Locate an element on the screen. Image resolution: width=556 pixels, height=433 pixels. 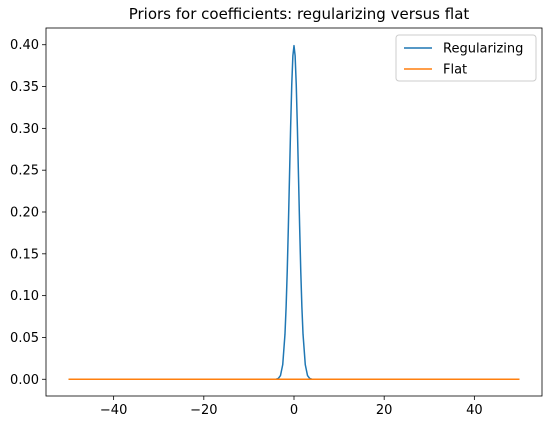
y-tick-label: 0.40 is located at coordinates (24, 45).